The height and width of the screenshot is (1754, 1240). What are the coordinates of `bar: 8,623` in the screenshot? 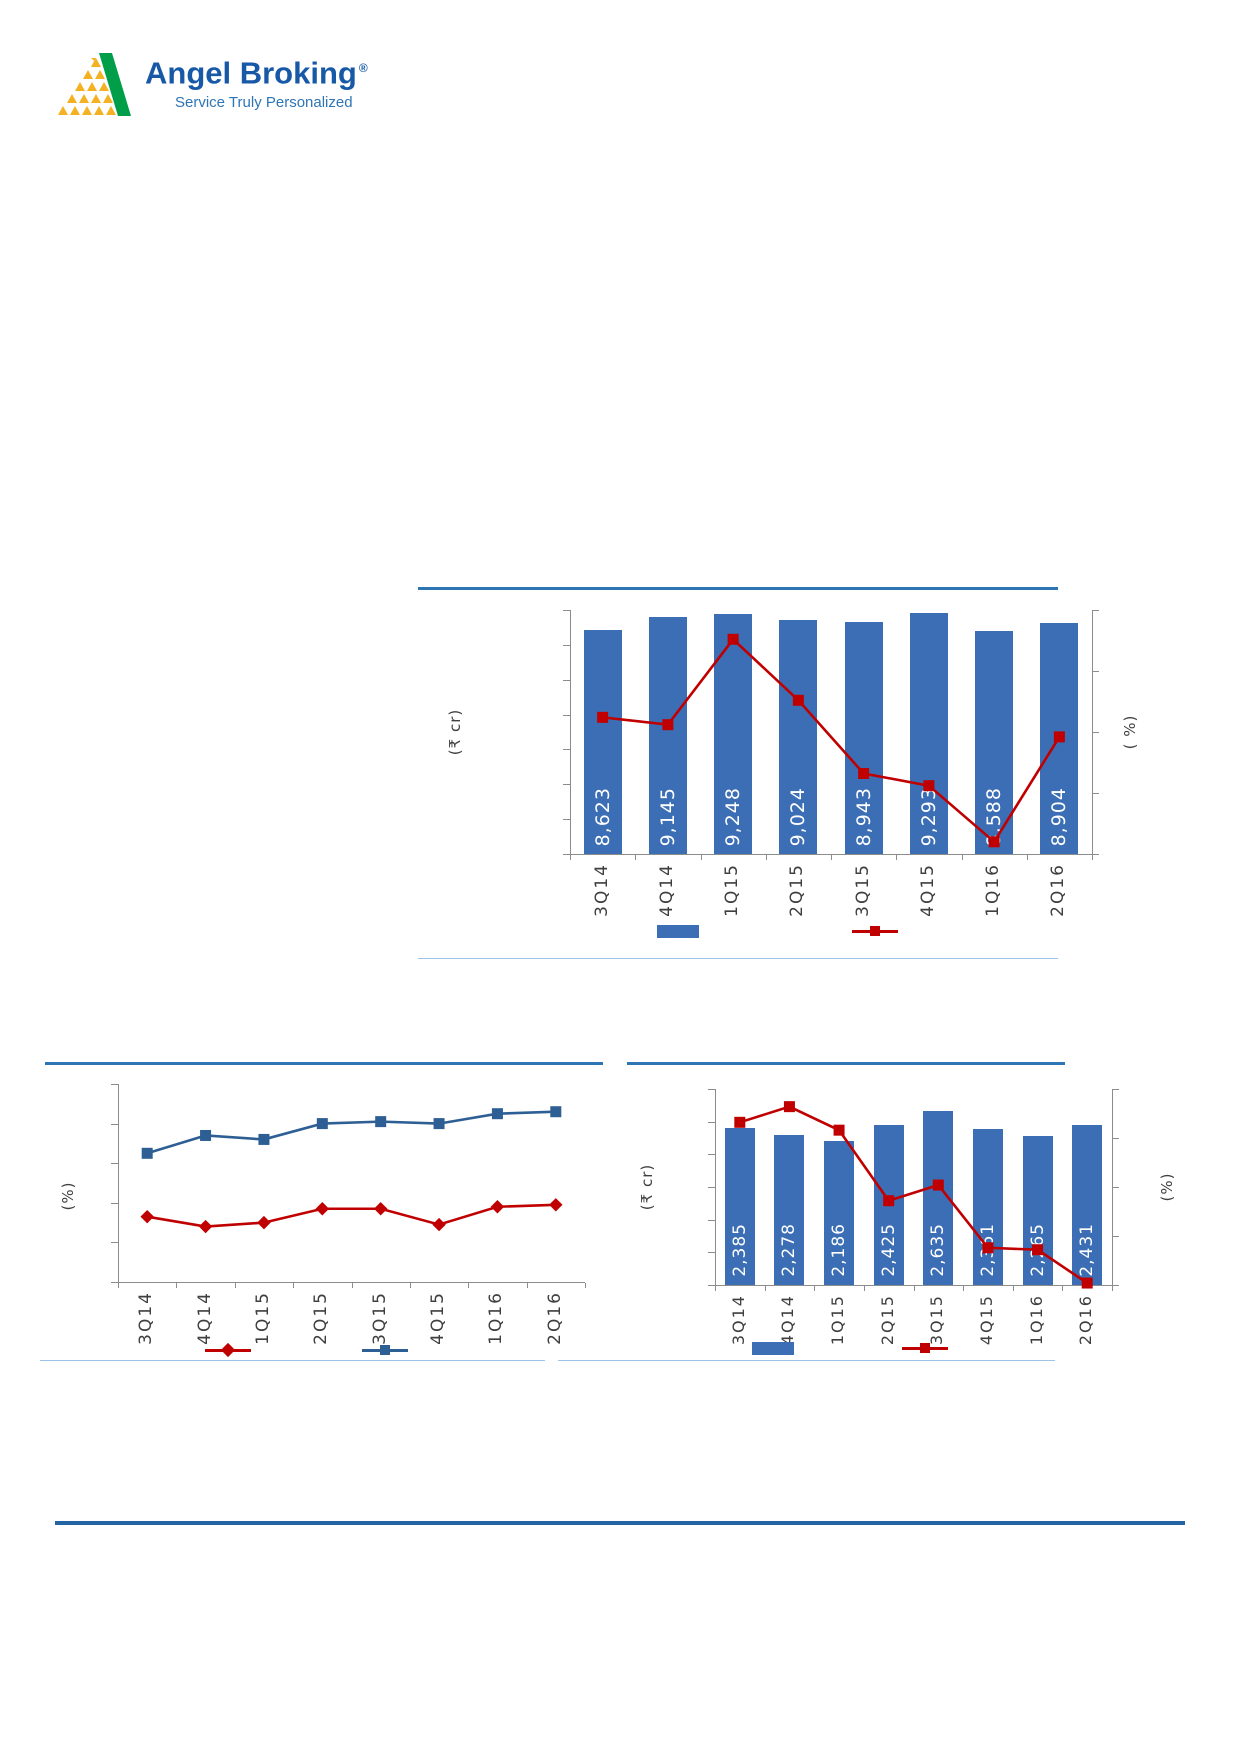 It's located at (602, 742).